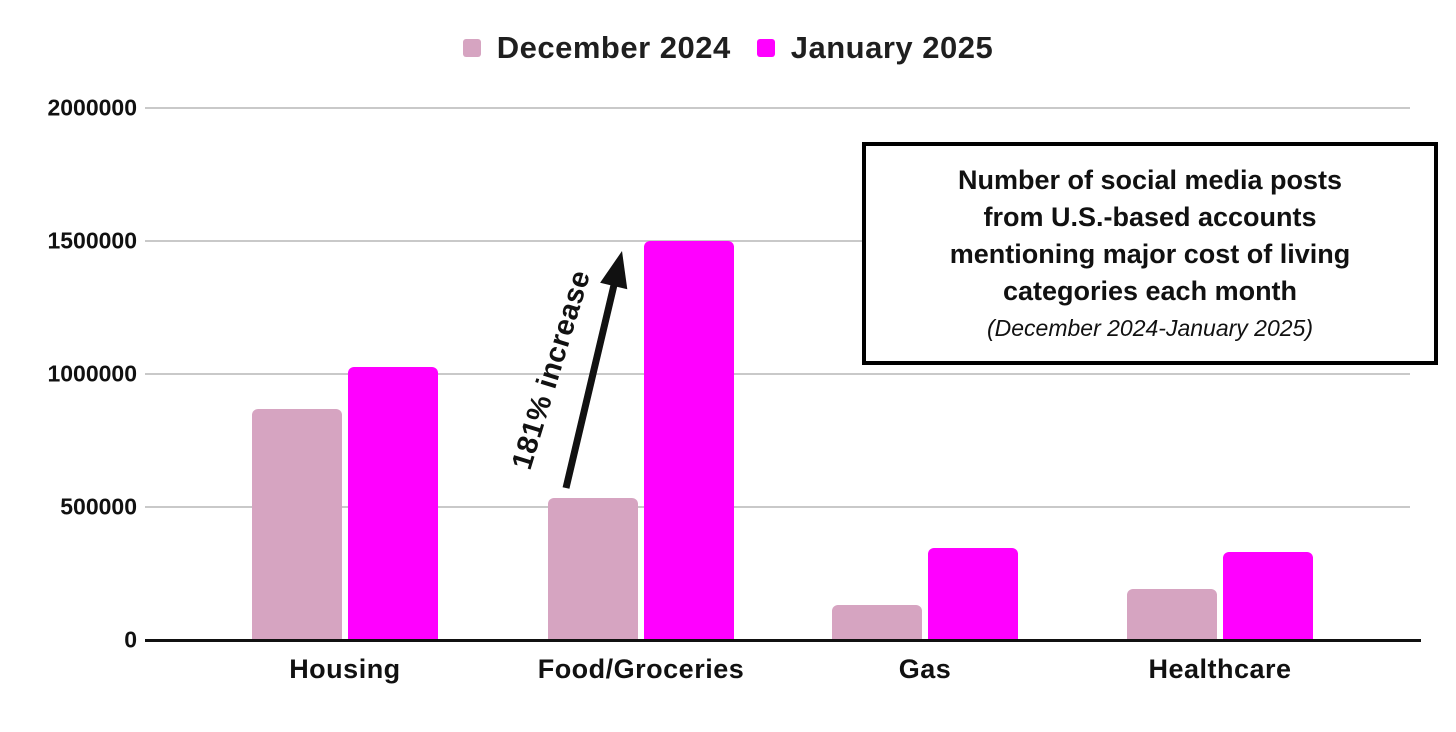 The width and height of the screenshot is (1456, 732). What do you see at coordinates (925, 669) in the screenshot?
I see `x-tick-label-gas: Gas` at bounding box center [925, 669].